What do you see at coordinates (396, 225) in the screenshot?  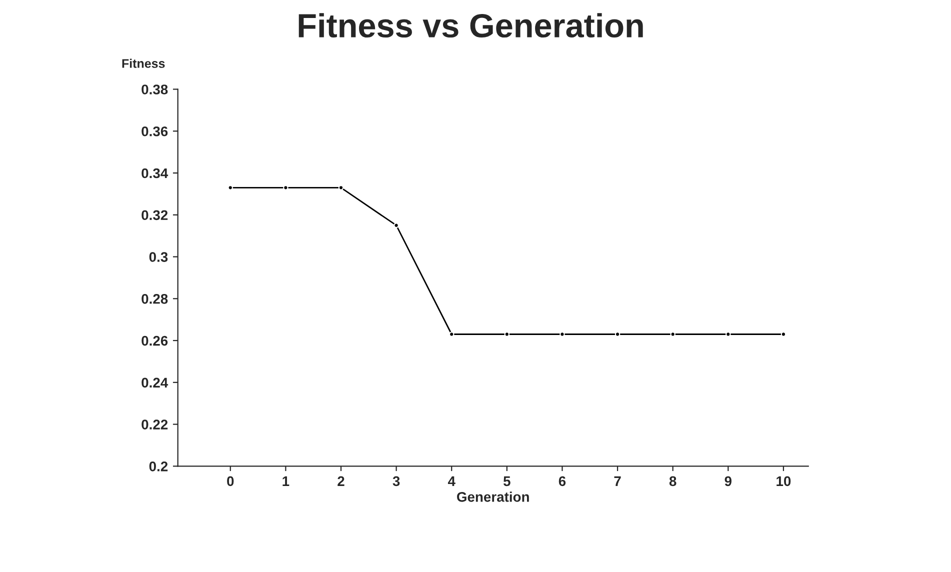 I see `point` at bounding box center [396, 225].